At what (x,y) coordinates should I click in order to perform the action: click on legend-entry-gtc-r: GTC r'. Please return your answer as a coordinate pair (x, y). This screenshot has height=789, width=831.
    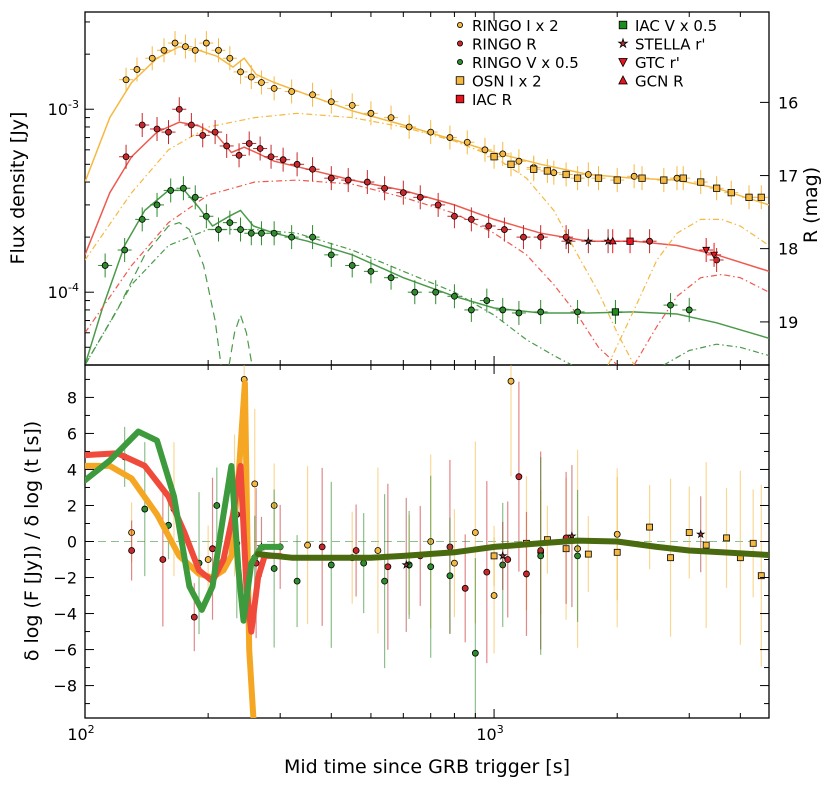
    Looking at the image, I should click on (649, 63).